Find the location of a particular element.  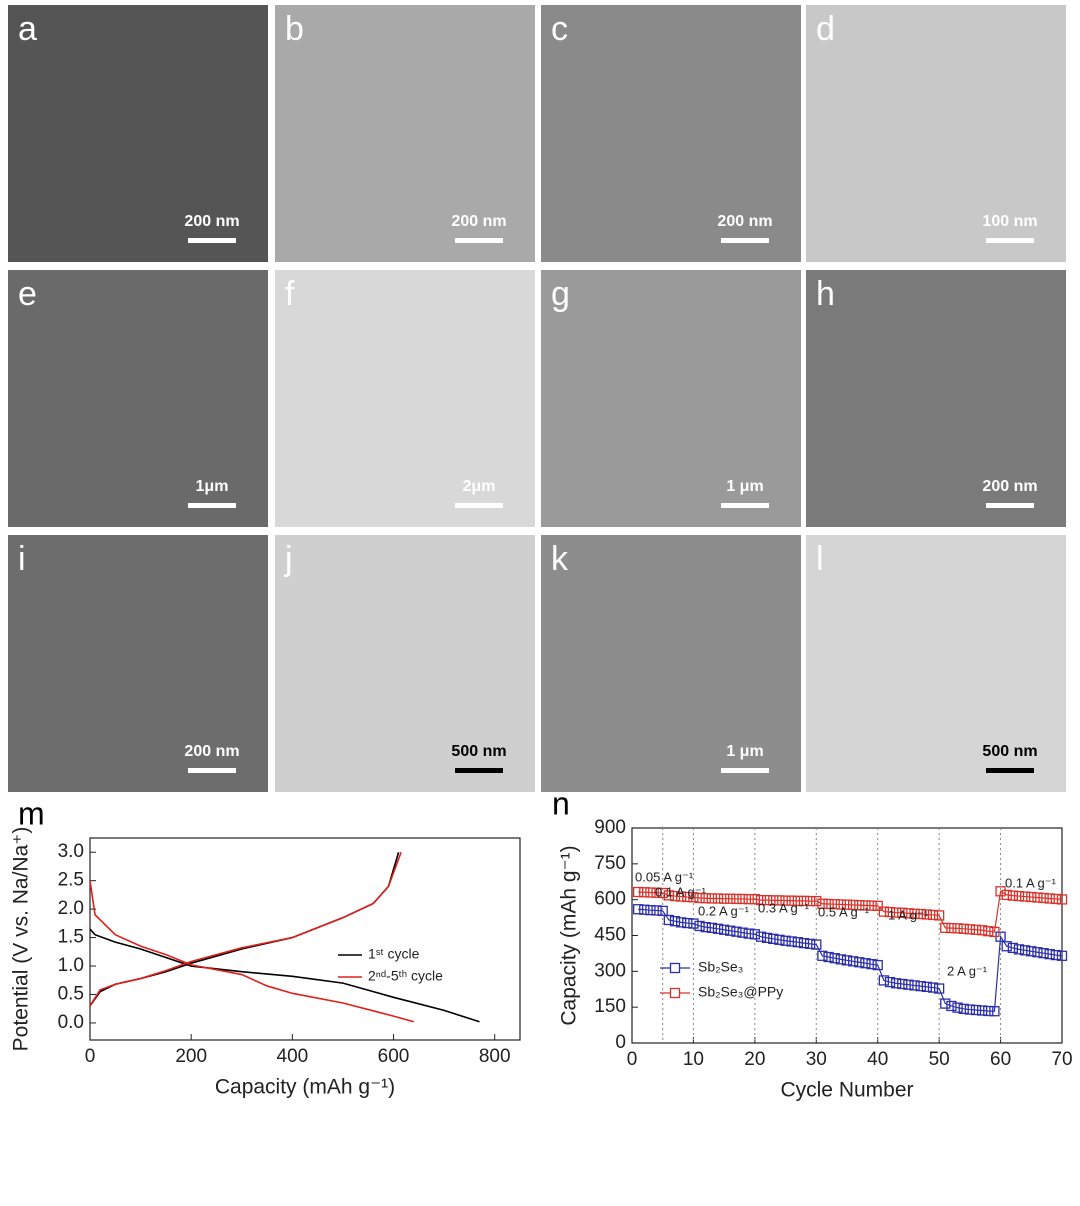

y-tick-label: 1.5 is located at coordinates (71, 937).